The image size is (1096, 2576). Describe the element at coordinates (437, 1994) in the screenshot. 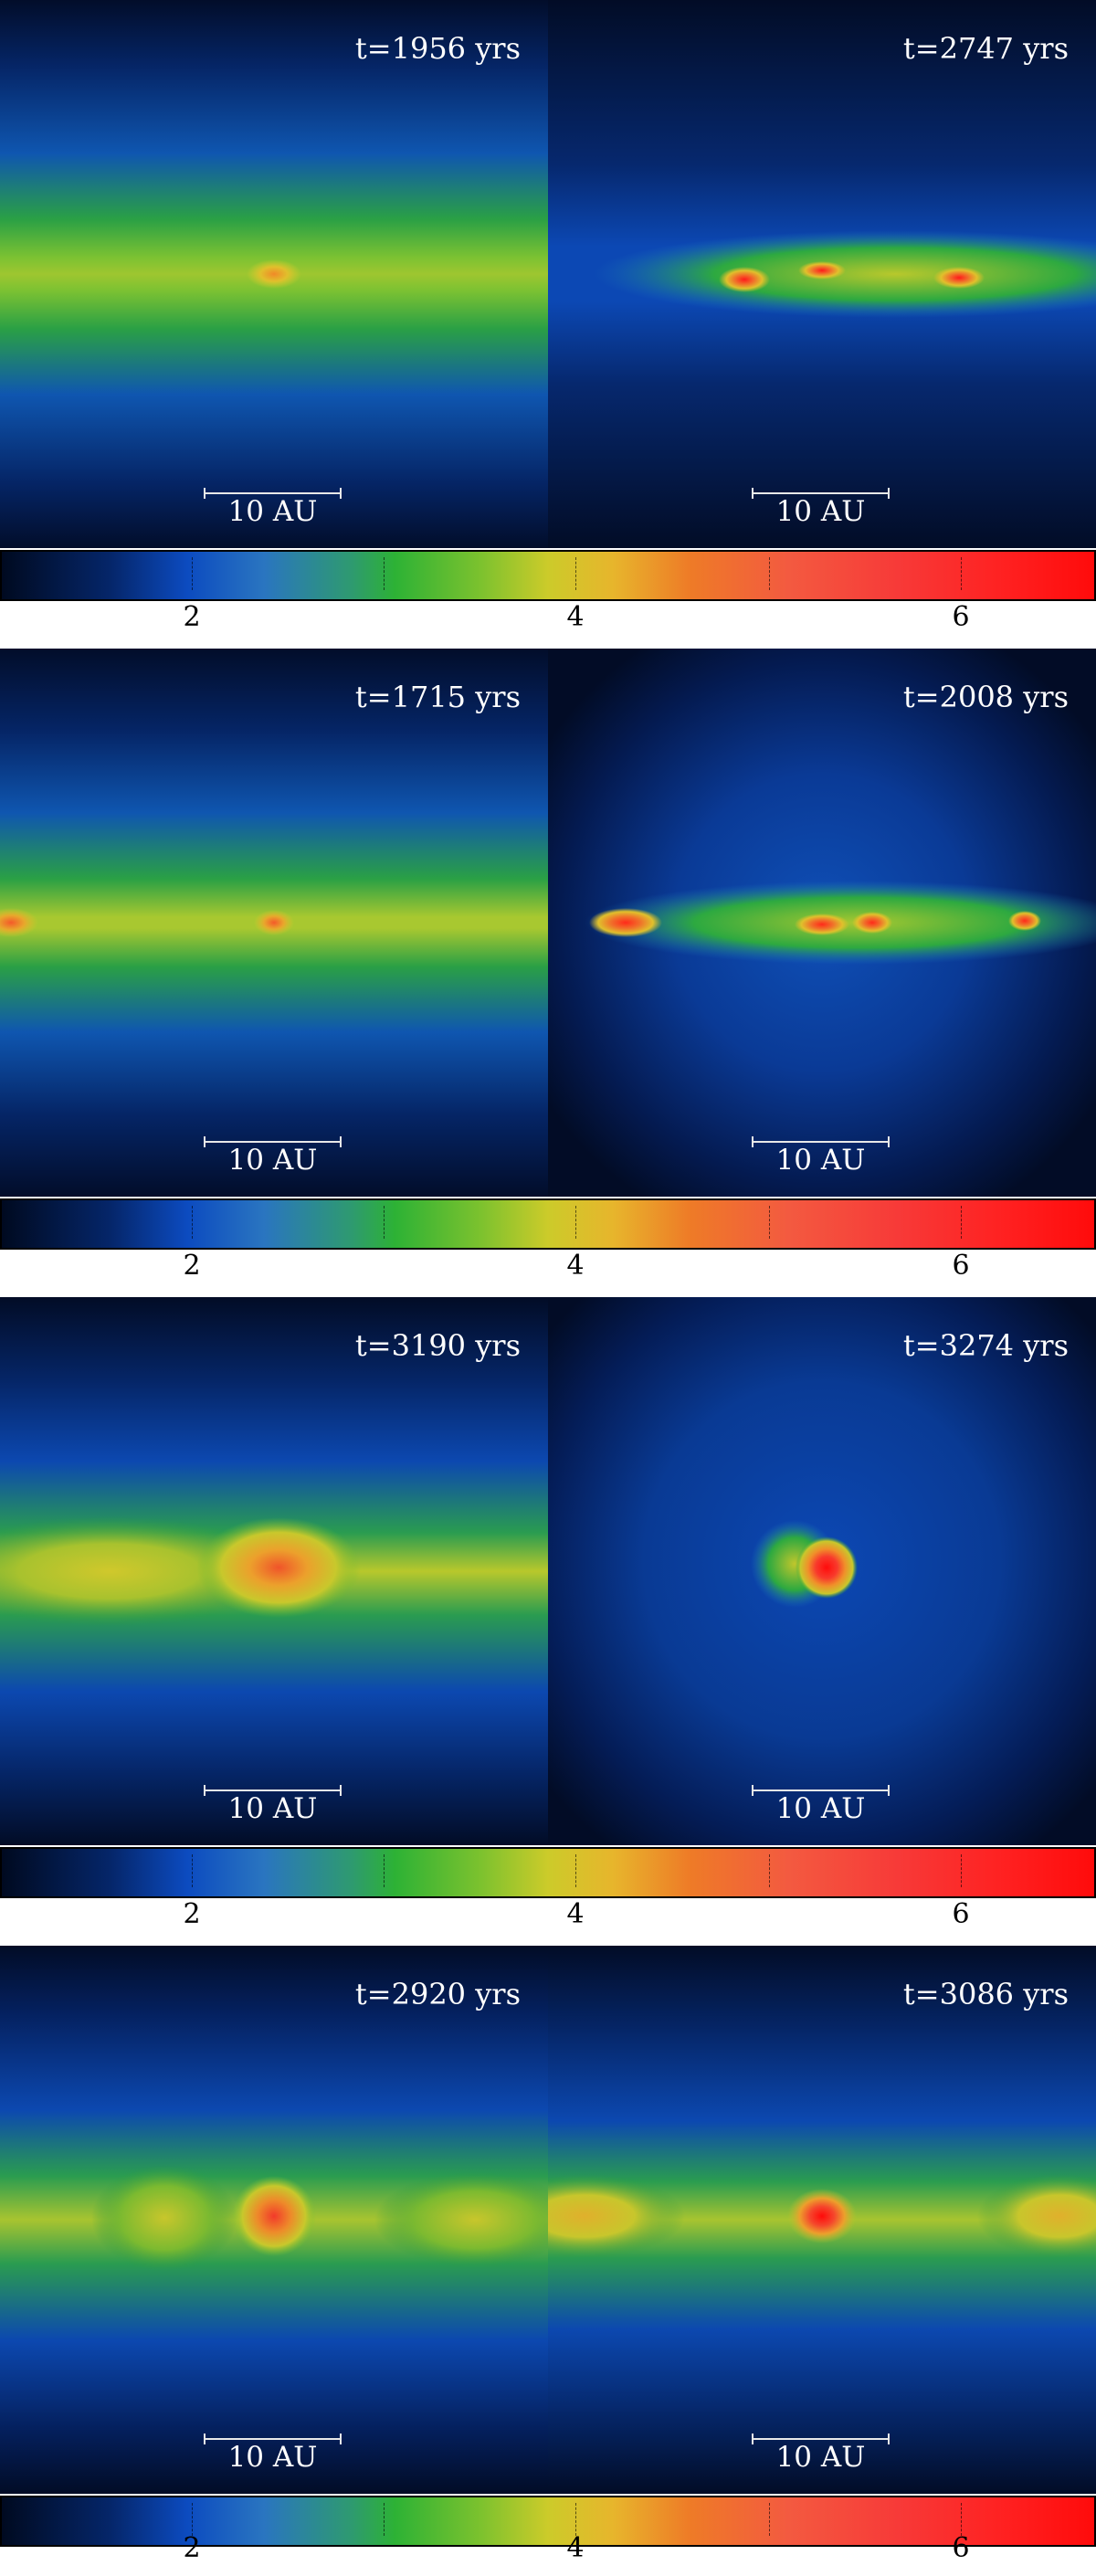

I see `time-label: t=2920 yrs` at that location.